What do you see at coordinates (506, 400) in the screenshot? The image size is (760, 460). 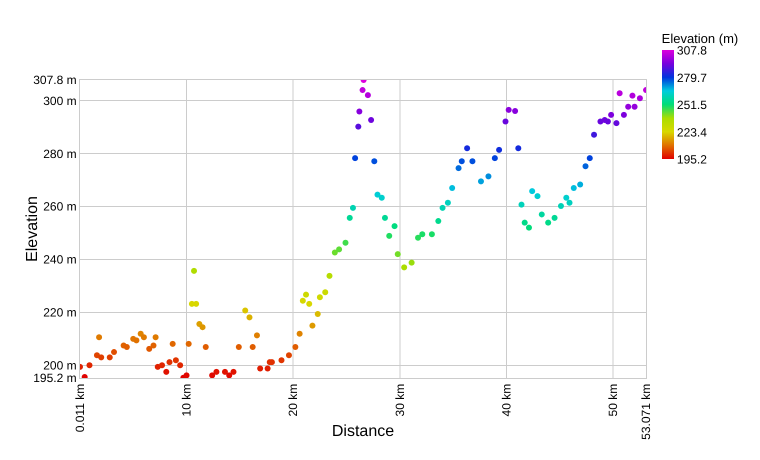 I see `x-tick-label: 40 km` at bounding box center [506, 400].